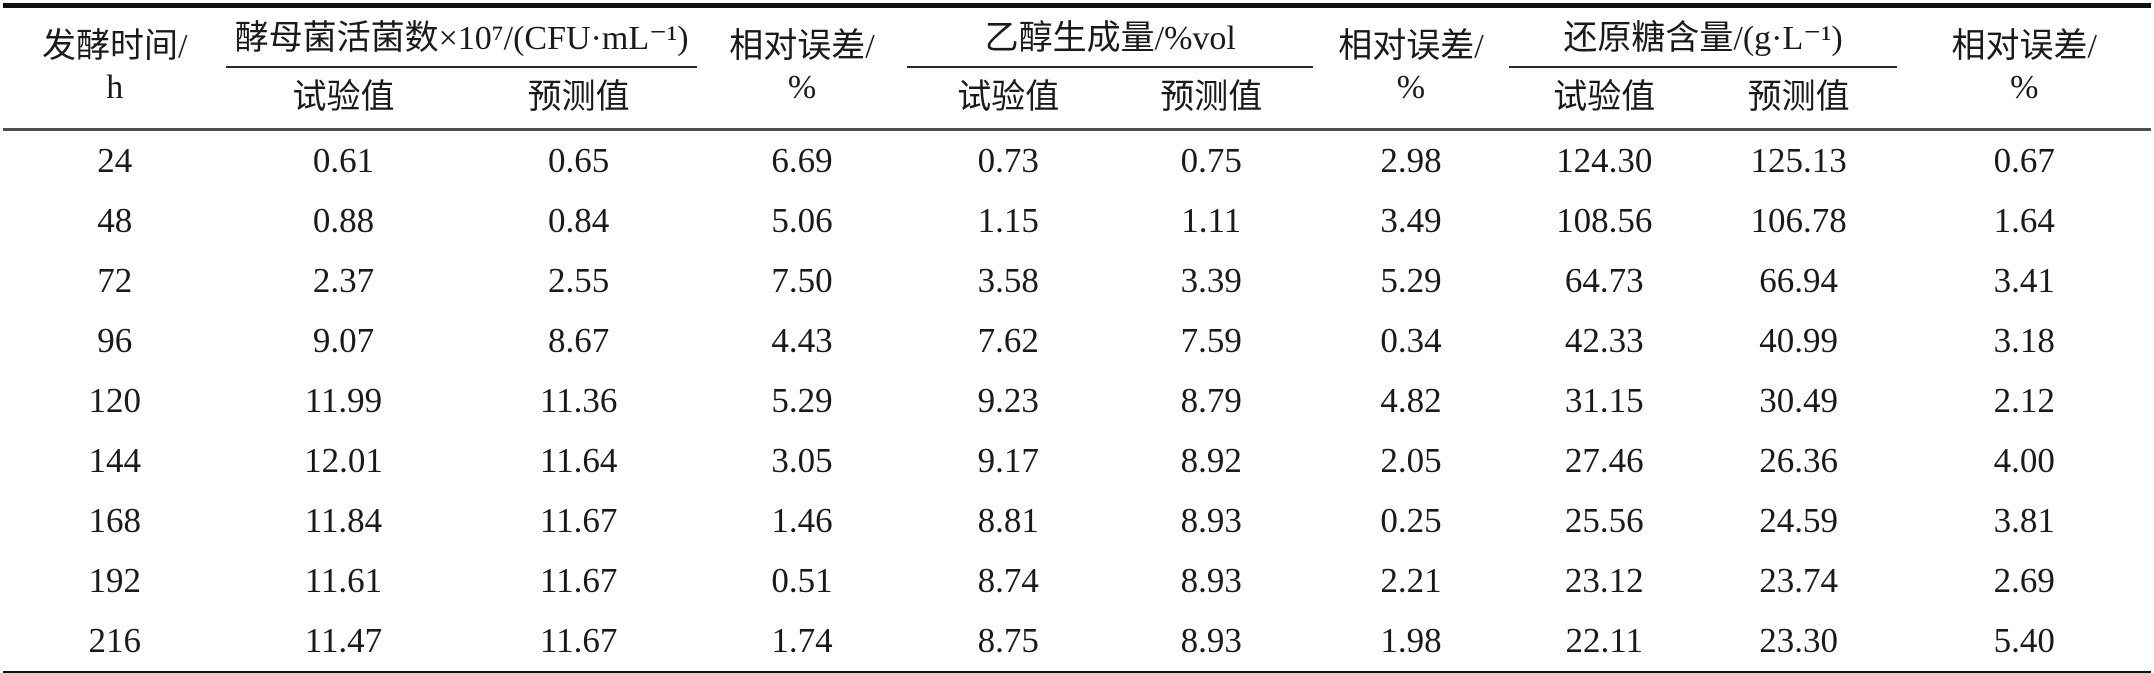 Image resolution: width=2154 pixels, height=673 pixels. I want to click on header-row-sub: 试验值 预测值 试验值 预测值 试验值 预测值, so click(1077, 98).